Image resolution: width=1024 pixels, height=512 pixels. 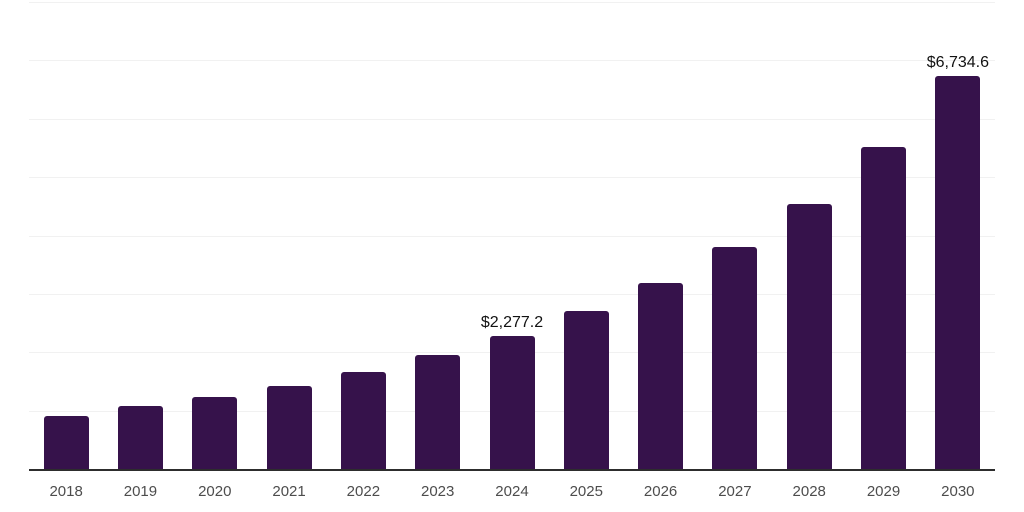 What do you see at coordinates (363, 491) in the screenshot?
I see `x-tick-2022: 2022` at bounding box center [363, 491].